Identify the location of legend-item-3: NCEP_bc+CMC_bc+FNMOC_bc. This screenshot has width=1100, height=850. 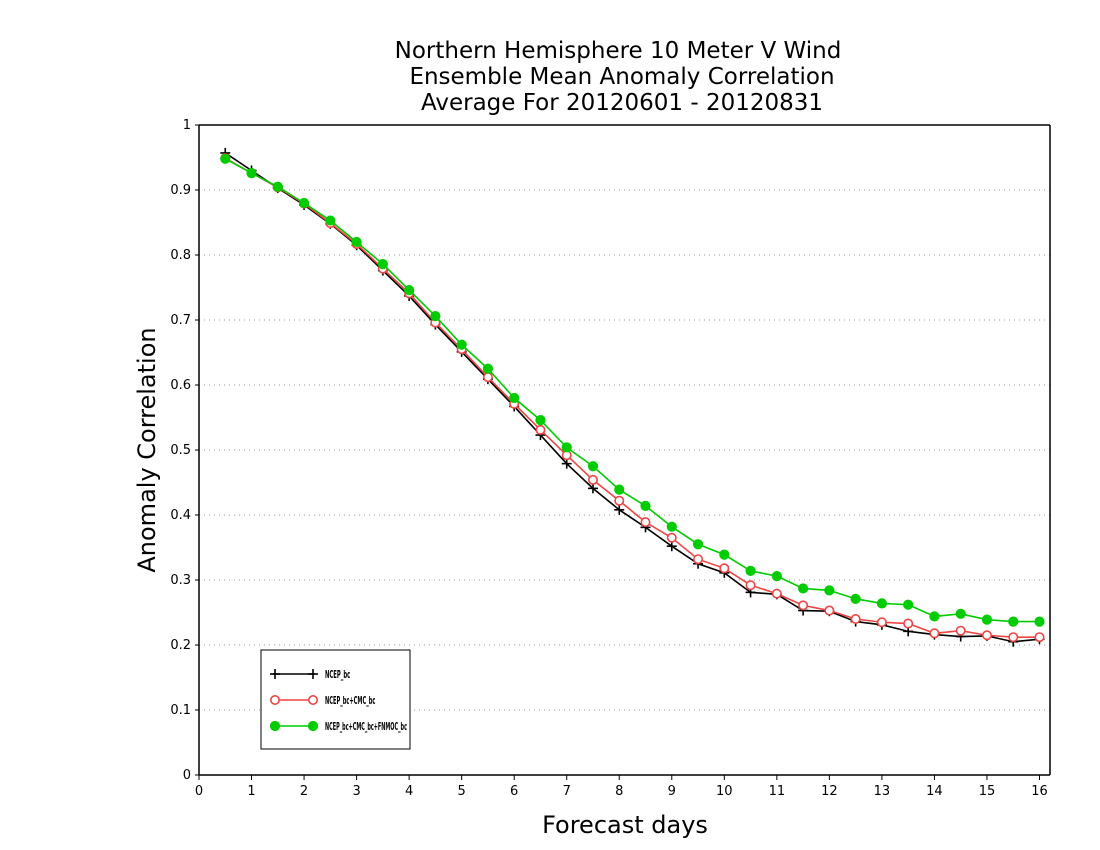
(338, 726).